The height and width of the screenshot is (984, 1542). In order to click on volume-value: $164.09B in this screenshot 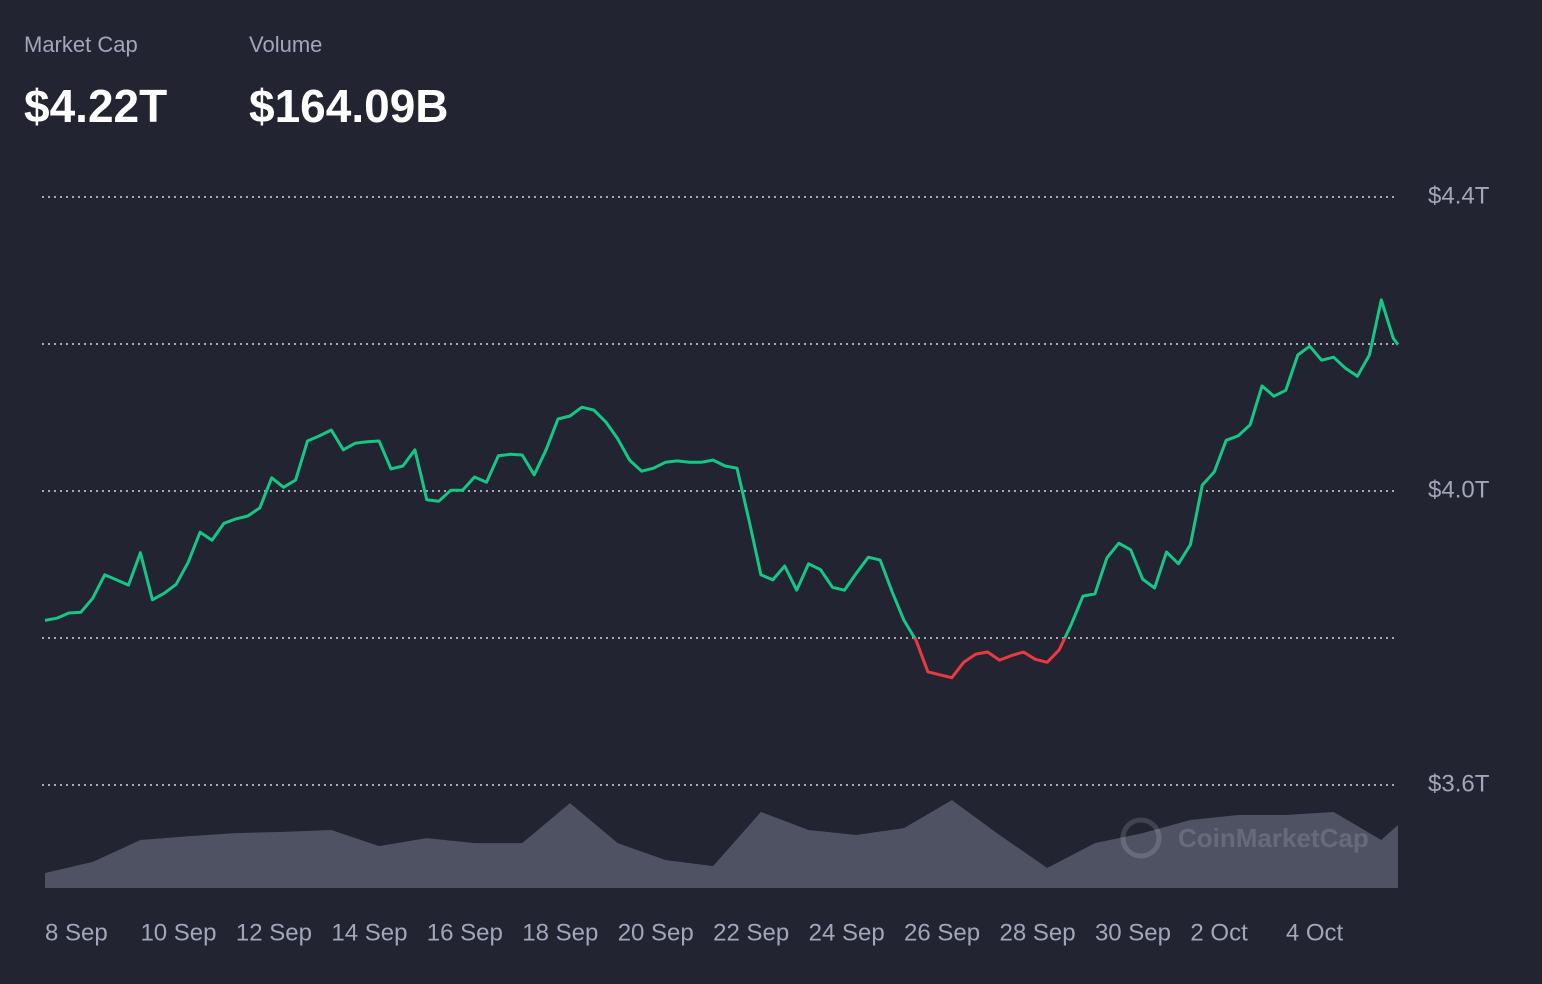, I will do `click(349, 106)`.